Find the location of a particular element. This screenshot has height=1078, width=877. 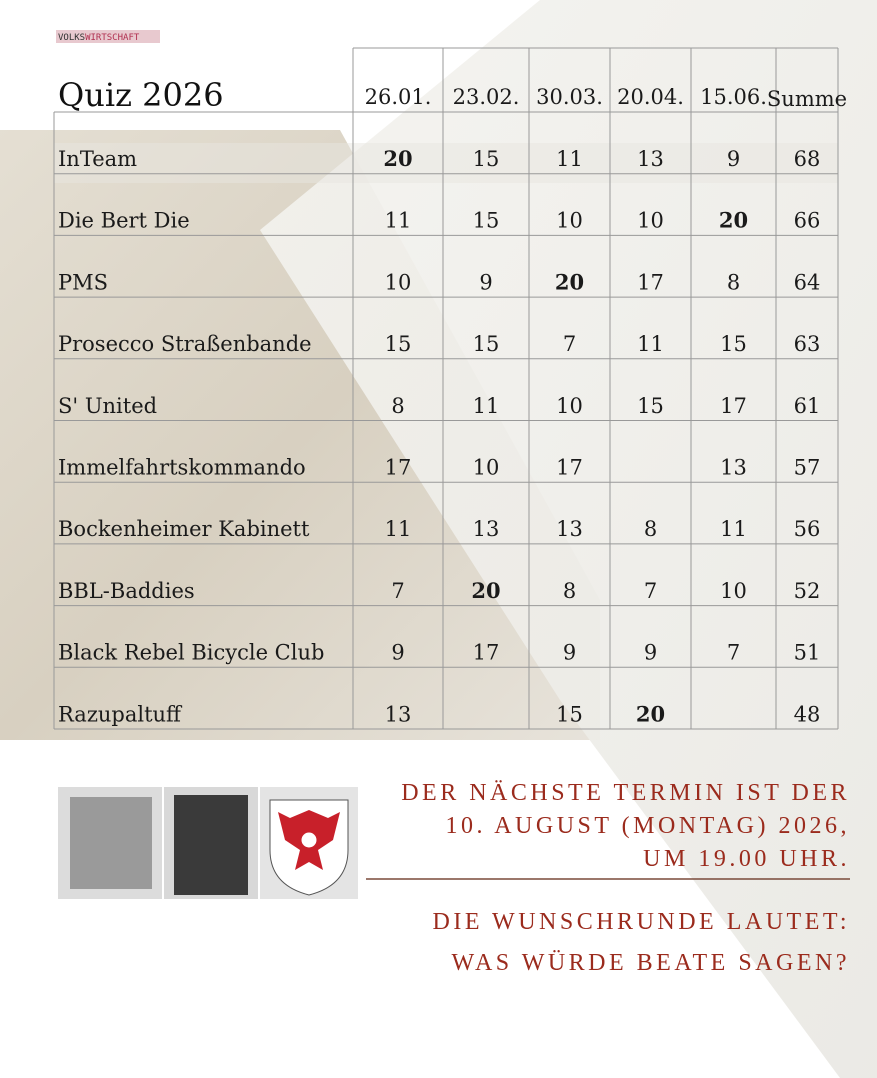

logo-part: VOLKS is located at coordinates (71, 38).